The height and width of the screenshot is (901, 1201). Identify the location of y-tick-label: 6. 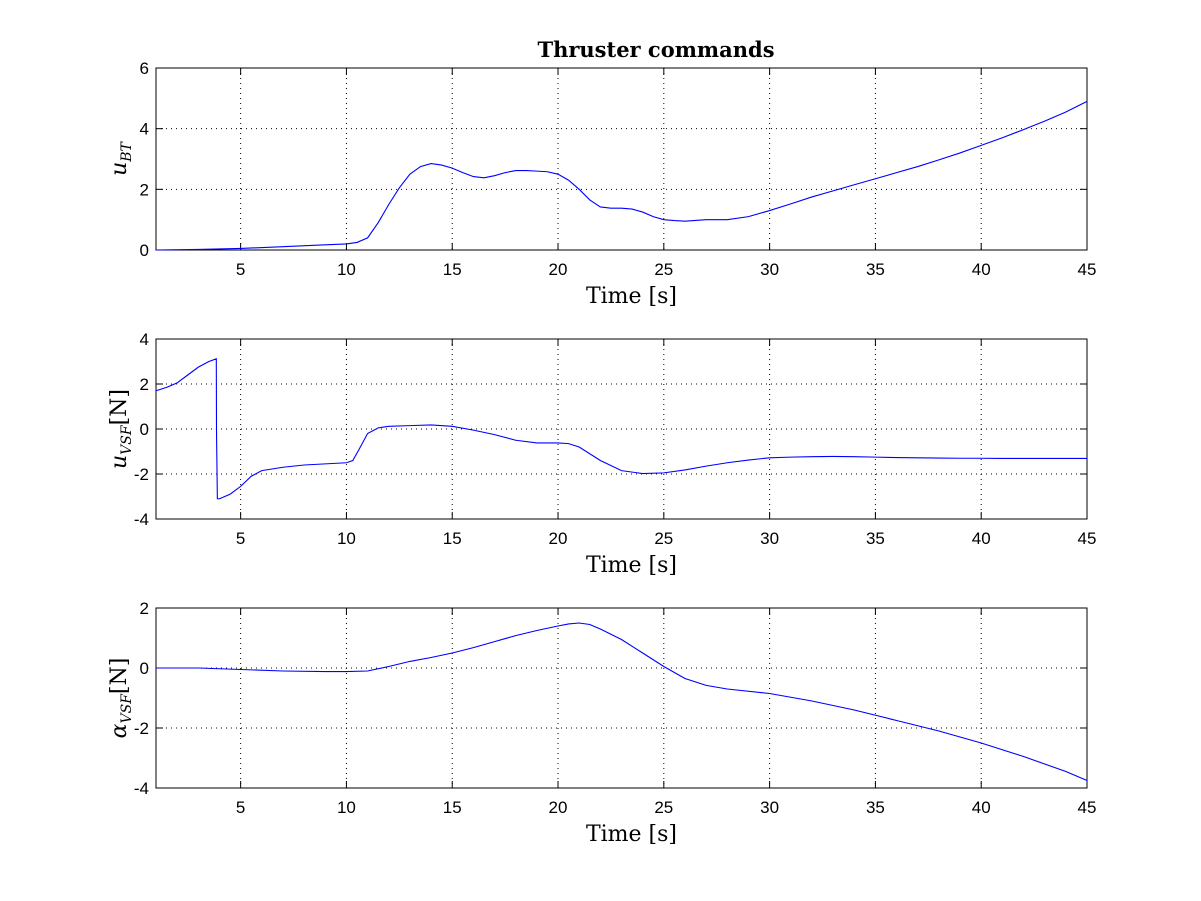
(144, 68).